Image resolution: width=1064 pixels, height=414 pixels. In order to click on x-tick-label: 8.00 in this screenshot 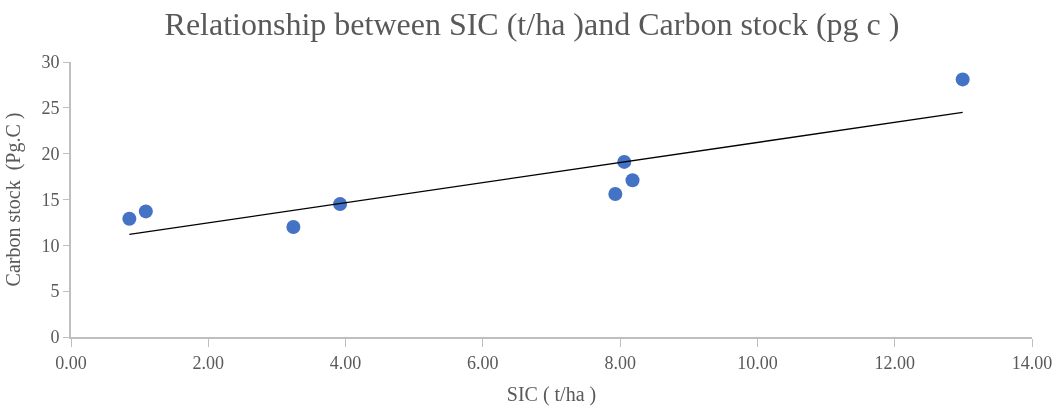, I will do `click(620, 362)`.